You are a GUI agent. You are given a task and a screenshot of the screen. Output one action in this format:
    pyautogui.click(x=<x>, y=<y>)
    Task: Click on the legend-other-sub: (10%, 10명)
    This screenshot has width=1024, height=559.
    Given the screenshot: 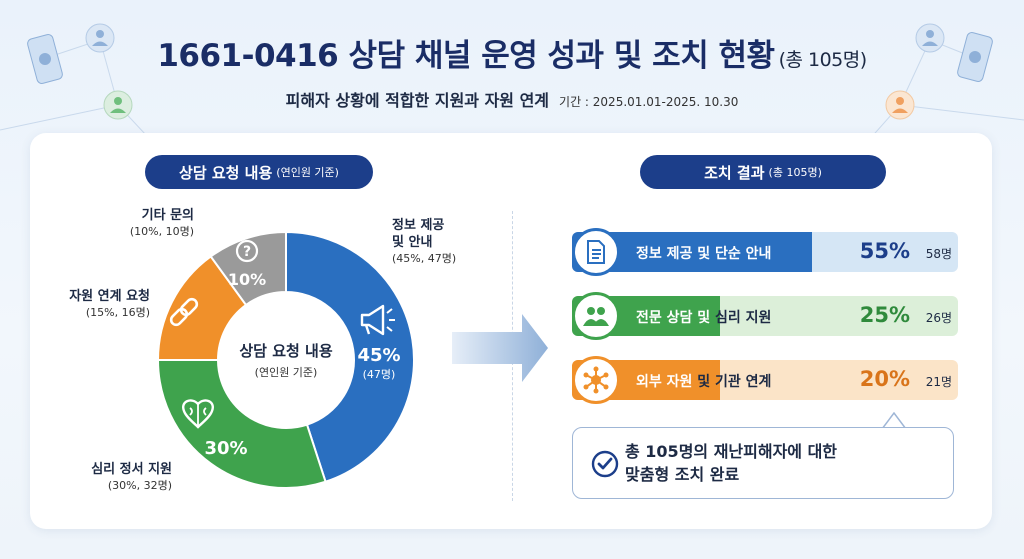 What is the action you would take?
    pyautogui.click(x=161, y=231)
    